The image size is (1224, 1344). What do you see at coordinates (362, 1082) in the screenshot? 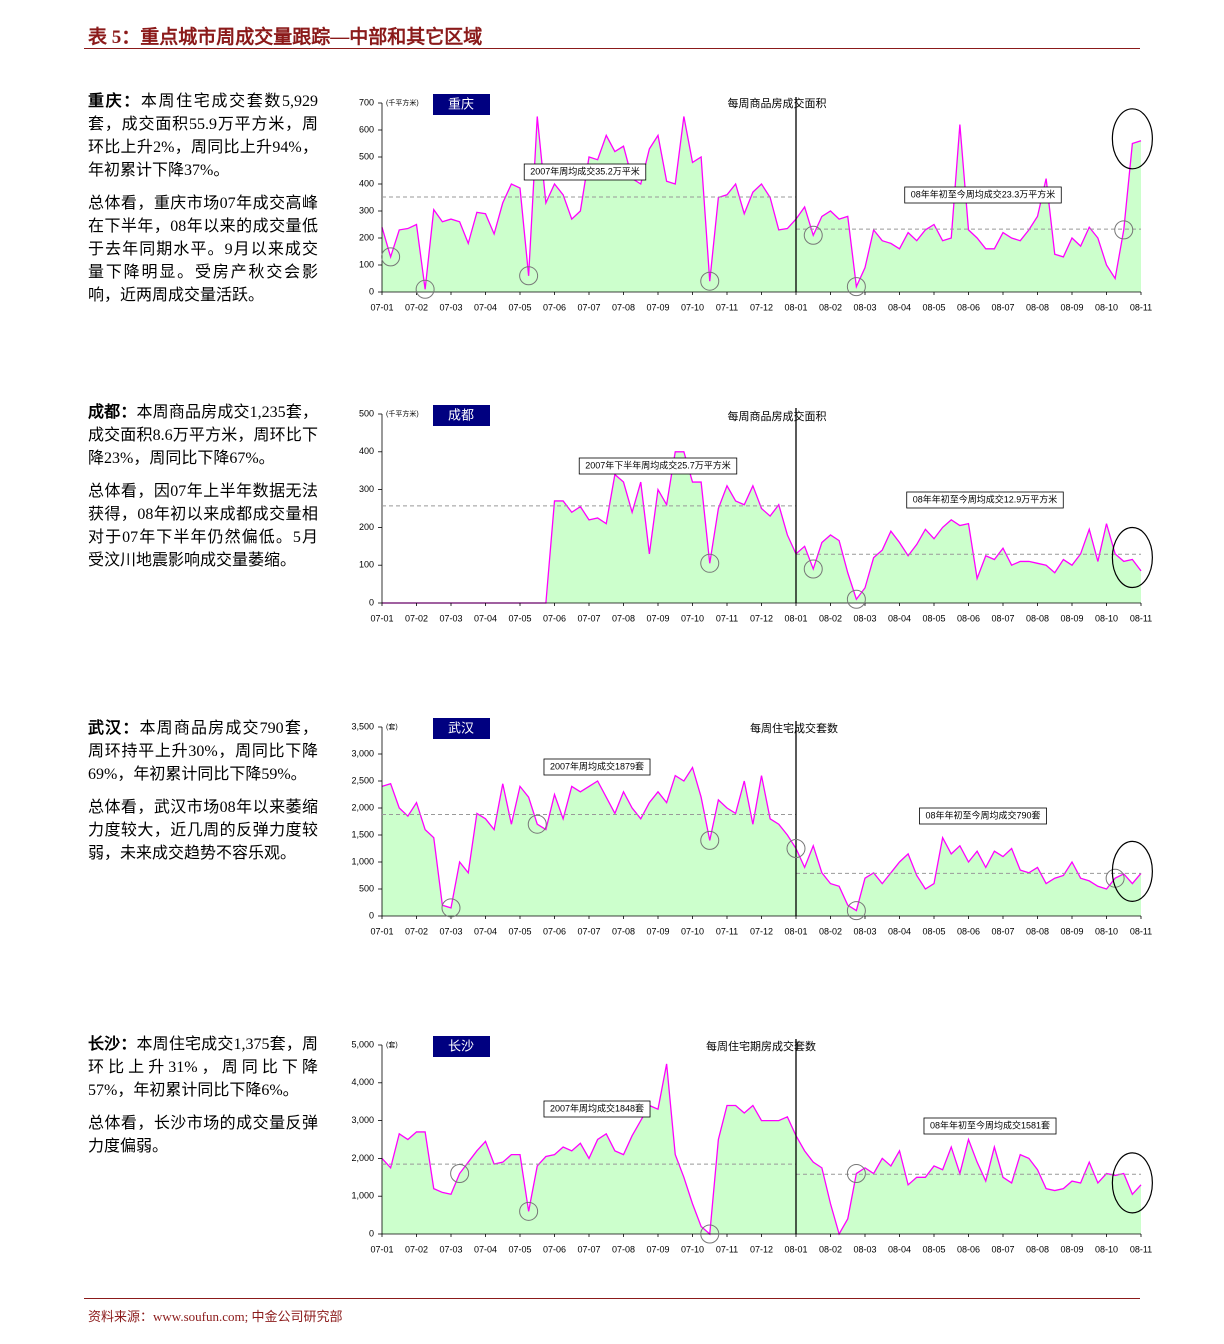
I see `y-tick-label: 4,000` at bounding box center [362, 1082].